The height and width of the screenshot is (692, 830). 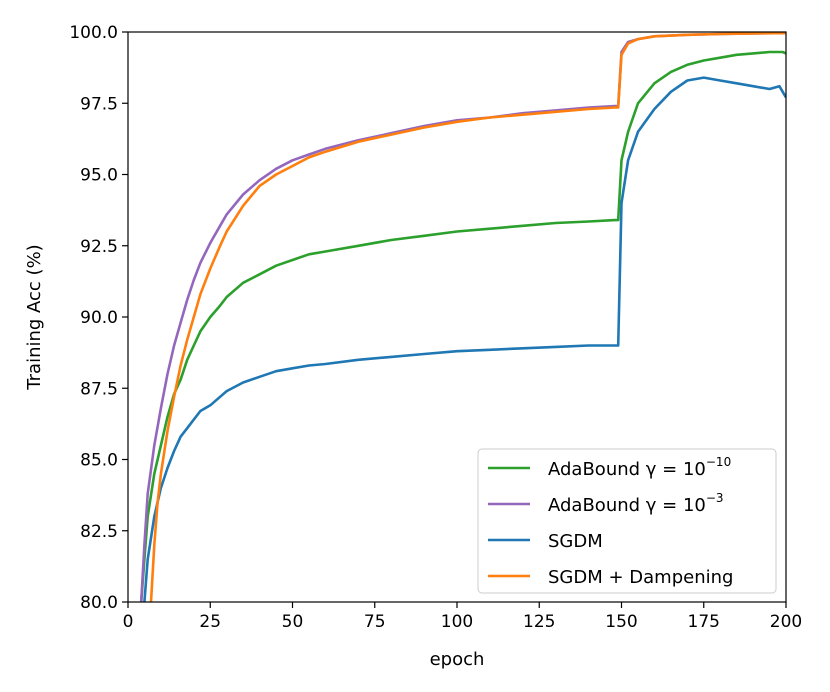 I want to click on legend-label-2: SGDM, so click(x=575, y=541).